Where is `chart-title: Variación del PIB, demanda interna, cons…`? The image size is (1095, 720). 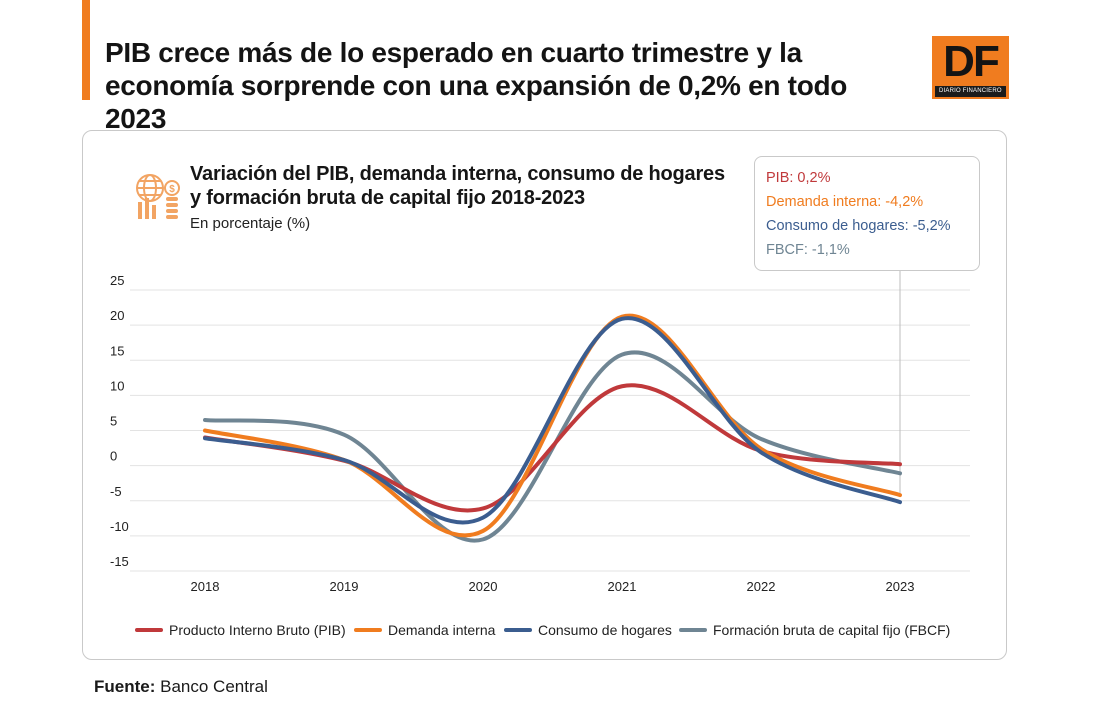
chart-title: Variación del PIB, demanda interna, cons… is located at coordinates (457, 186).